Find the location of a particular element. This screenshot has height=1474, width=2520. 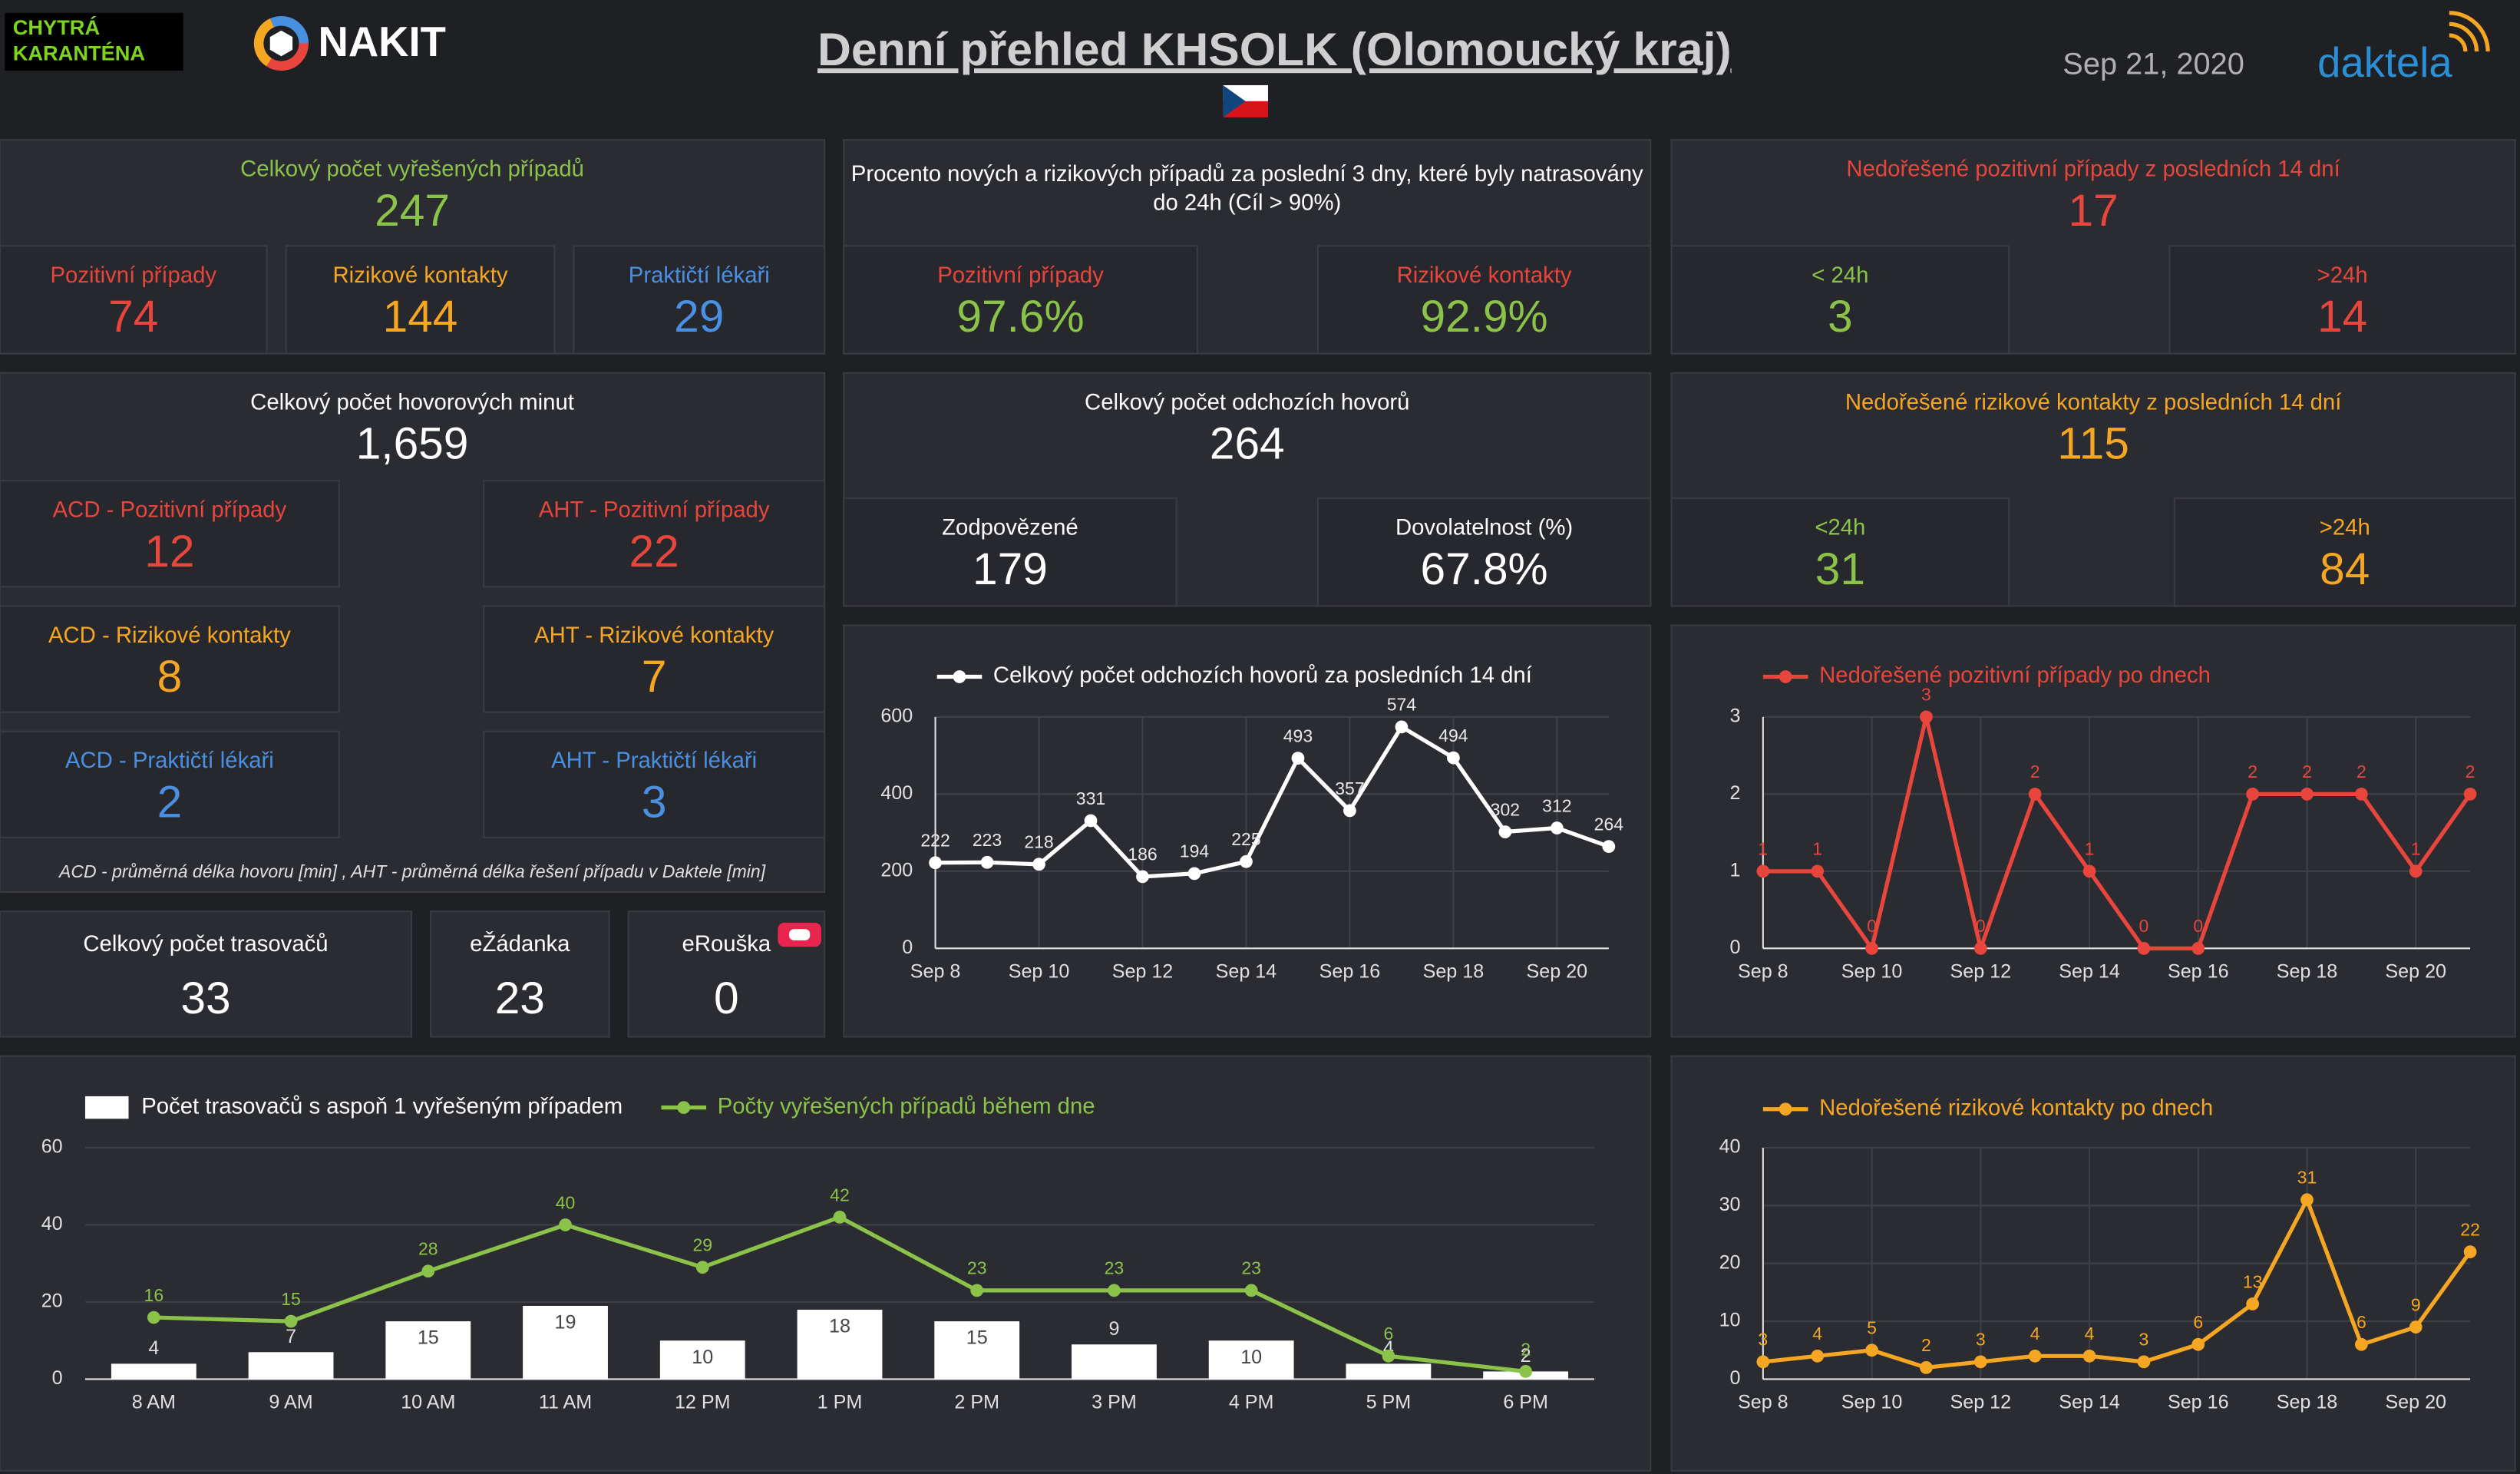

panel-value: 115 is located at coordinates (2093, 444).